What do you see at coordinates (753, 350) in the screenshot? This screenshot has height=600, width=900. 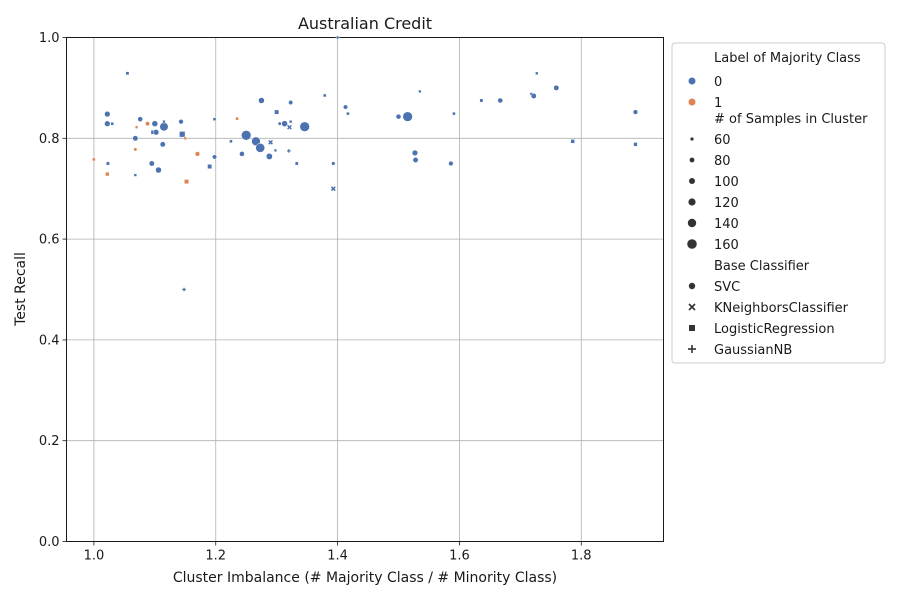 I see `legend-style-label-gnb: GaussianNB` at bounding box center [753, 350].